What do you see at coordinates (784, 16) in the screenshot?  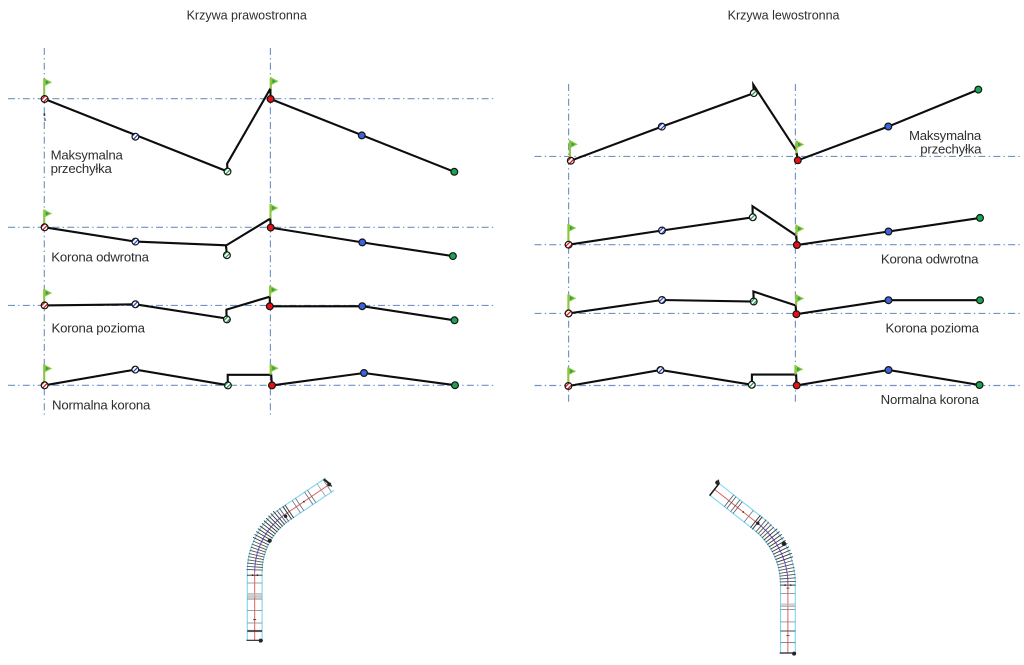 I see `svg-text: Krzywa lewostronna` at bounding box center [784, 16].